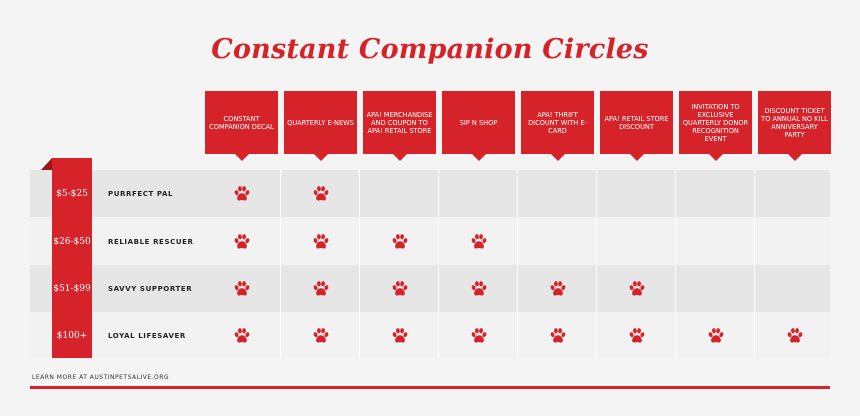 This screenshot has width=860, height=416. I want to click on tier-name: LOYAL LIFESAVER, so click(147, 335).